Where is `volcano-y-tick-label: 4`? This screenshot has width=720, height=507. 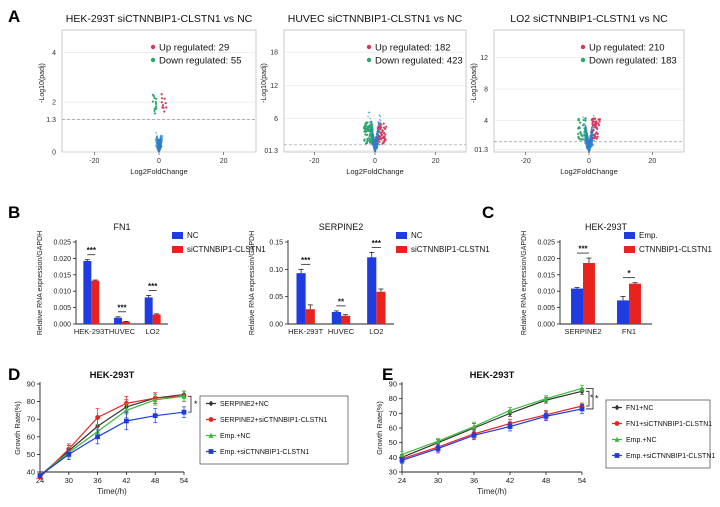
volcano-y-tick-label: 4 is located at coordinates (486, 121).